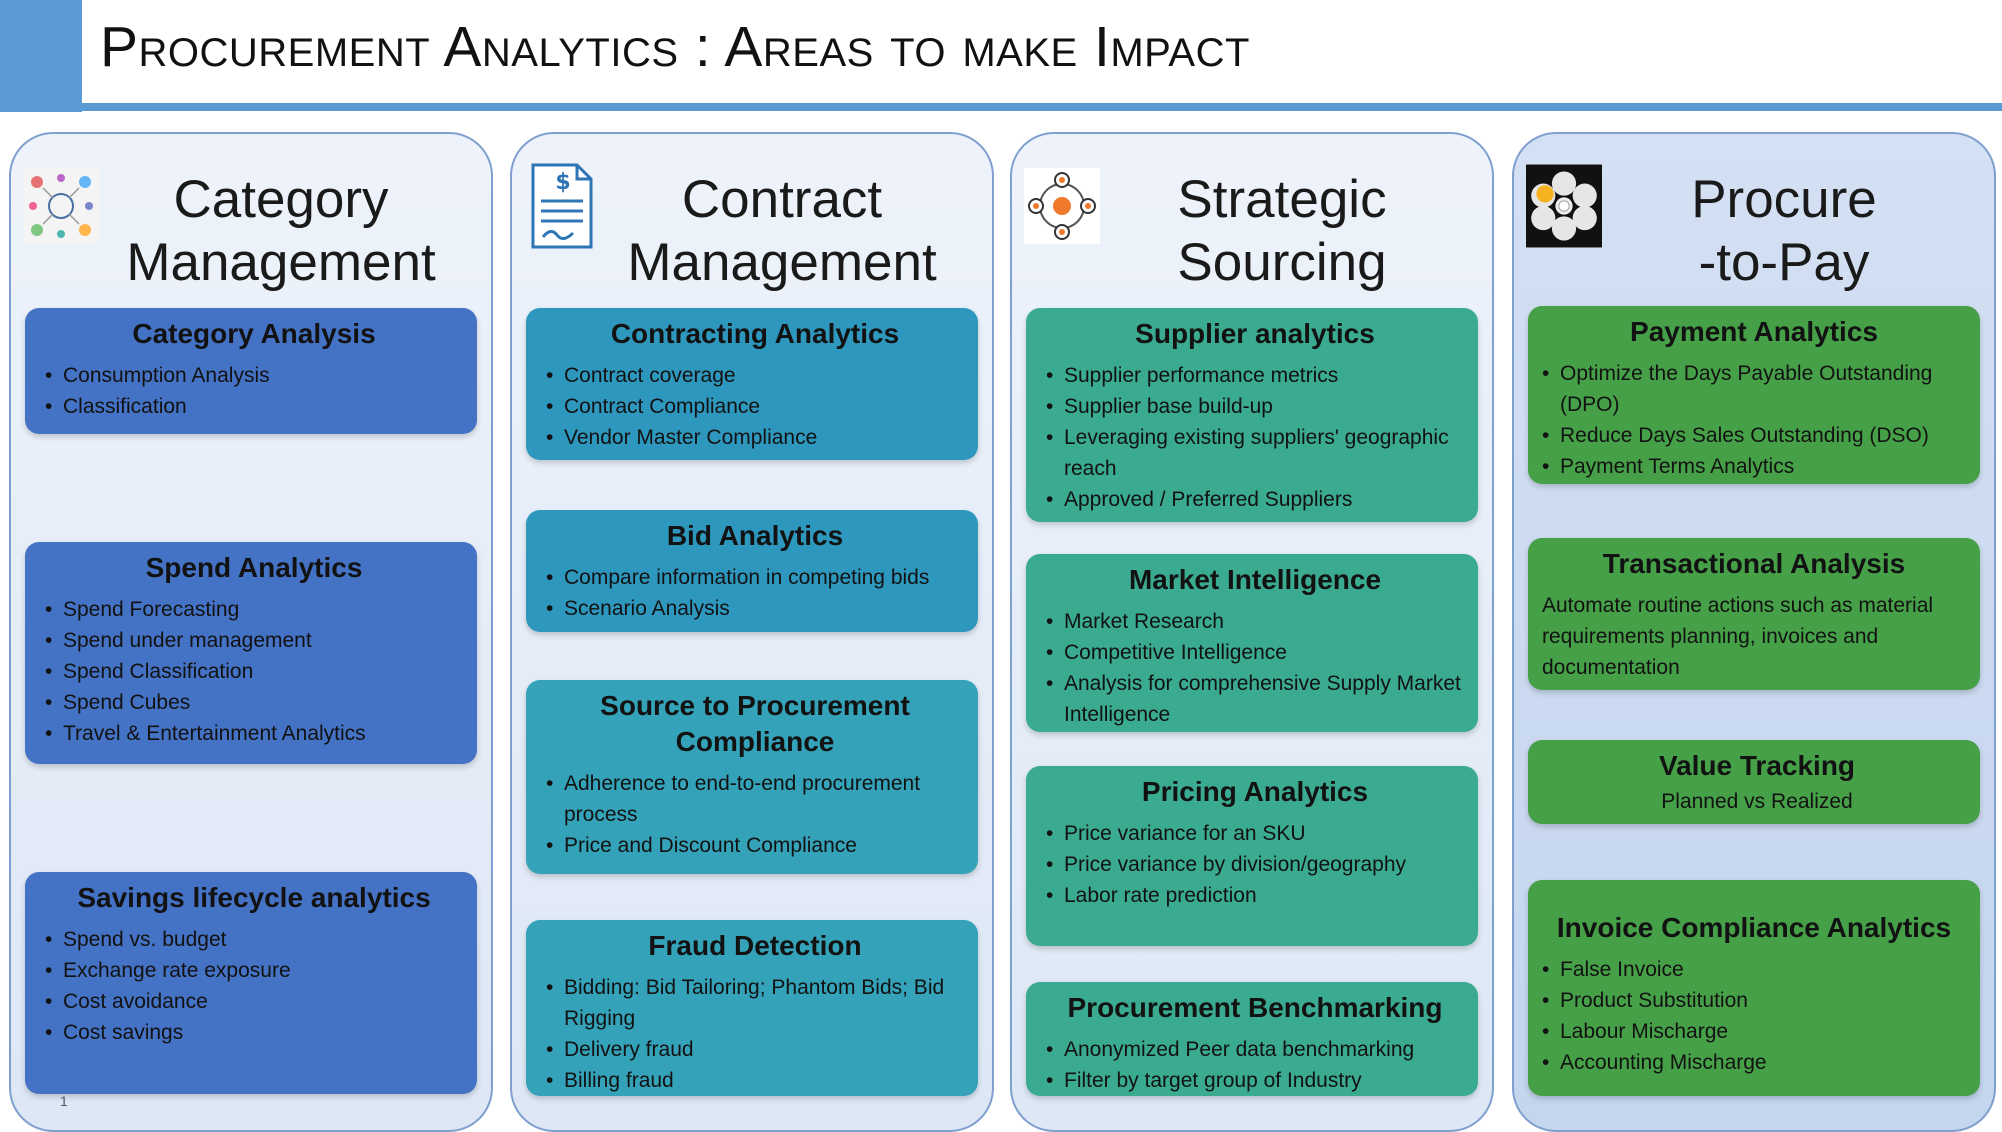  Describe the element at coordinates (1754, 927) in the screenshot. I see `card-title: Invoice Compliance Analytics` at that location.